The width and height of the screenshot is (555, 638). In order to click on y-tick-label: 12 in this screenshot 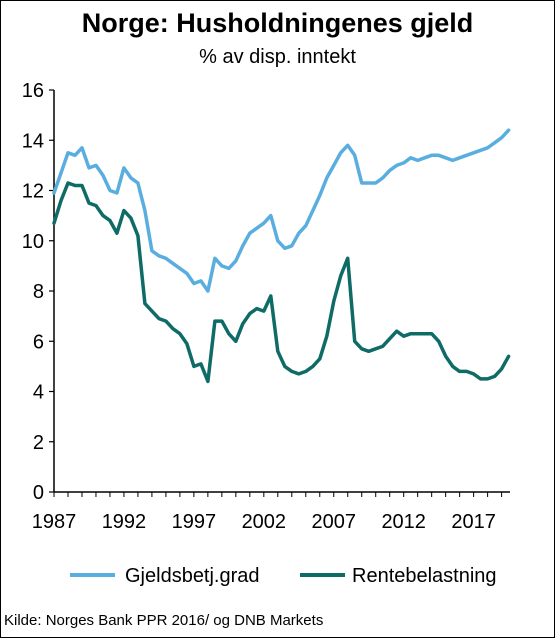, I will do `click(33, 192)`.